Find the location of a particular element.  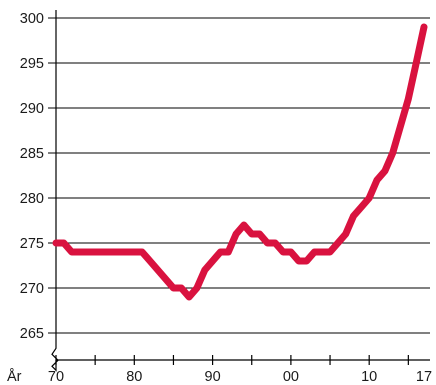

x-tick-labels: 70 80 90 00 10 17 is located at coordinates (240, 377).